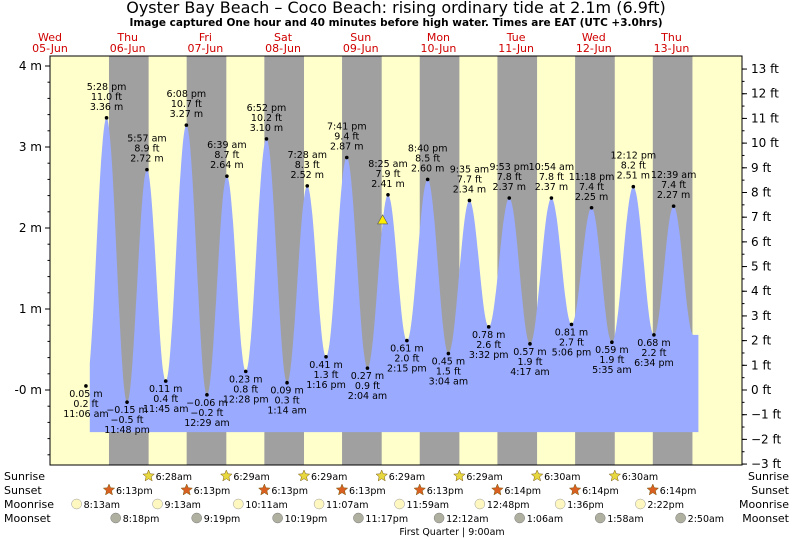 This screenshot has width=793, height=539. Describe the element at coordinates (516, 48) in the screenshot. I see `day-date-label: 11-Jun` at that location.